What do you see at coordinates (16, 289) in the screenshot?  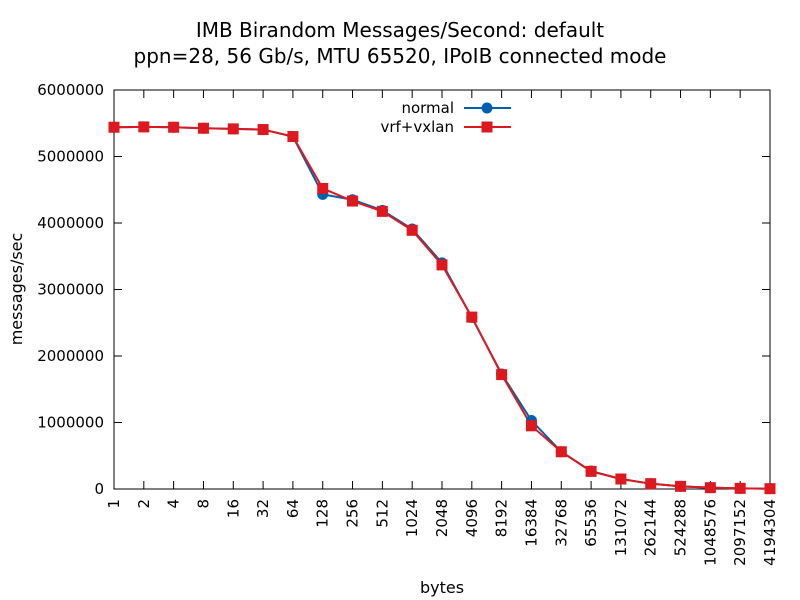 I see `y-axis-label: messages/sec` at bounding box center [16, 289].